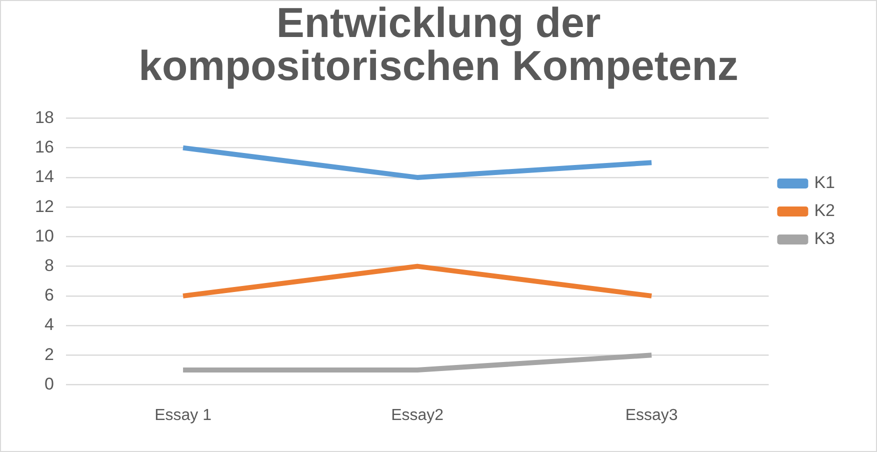 The height and width of the screenshot is (452, 877). I want to click on legend-label: K3, so click(825, 238).